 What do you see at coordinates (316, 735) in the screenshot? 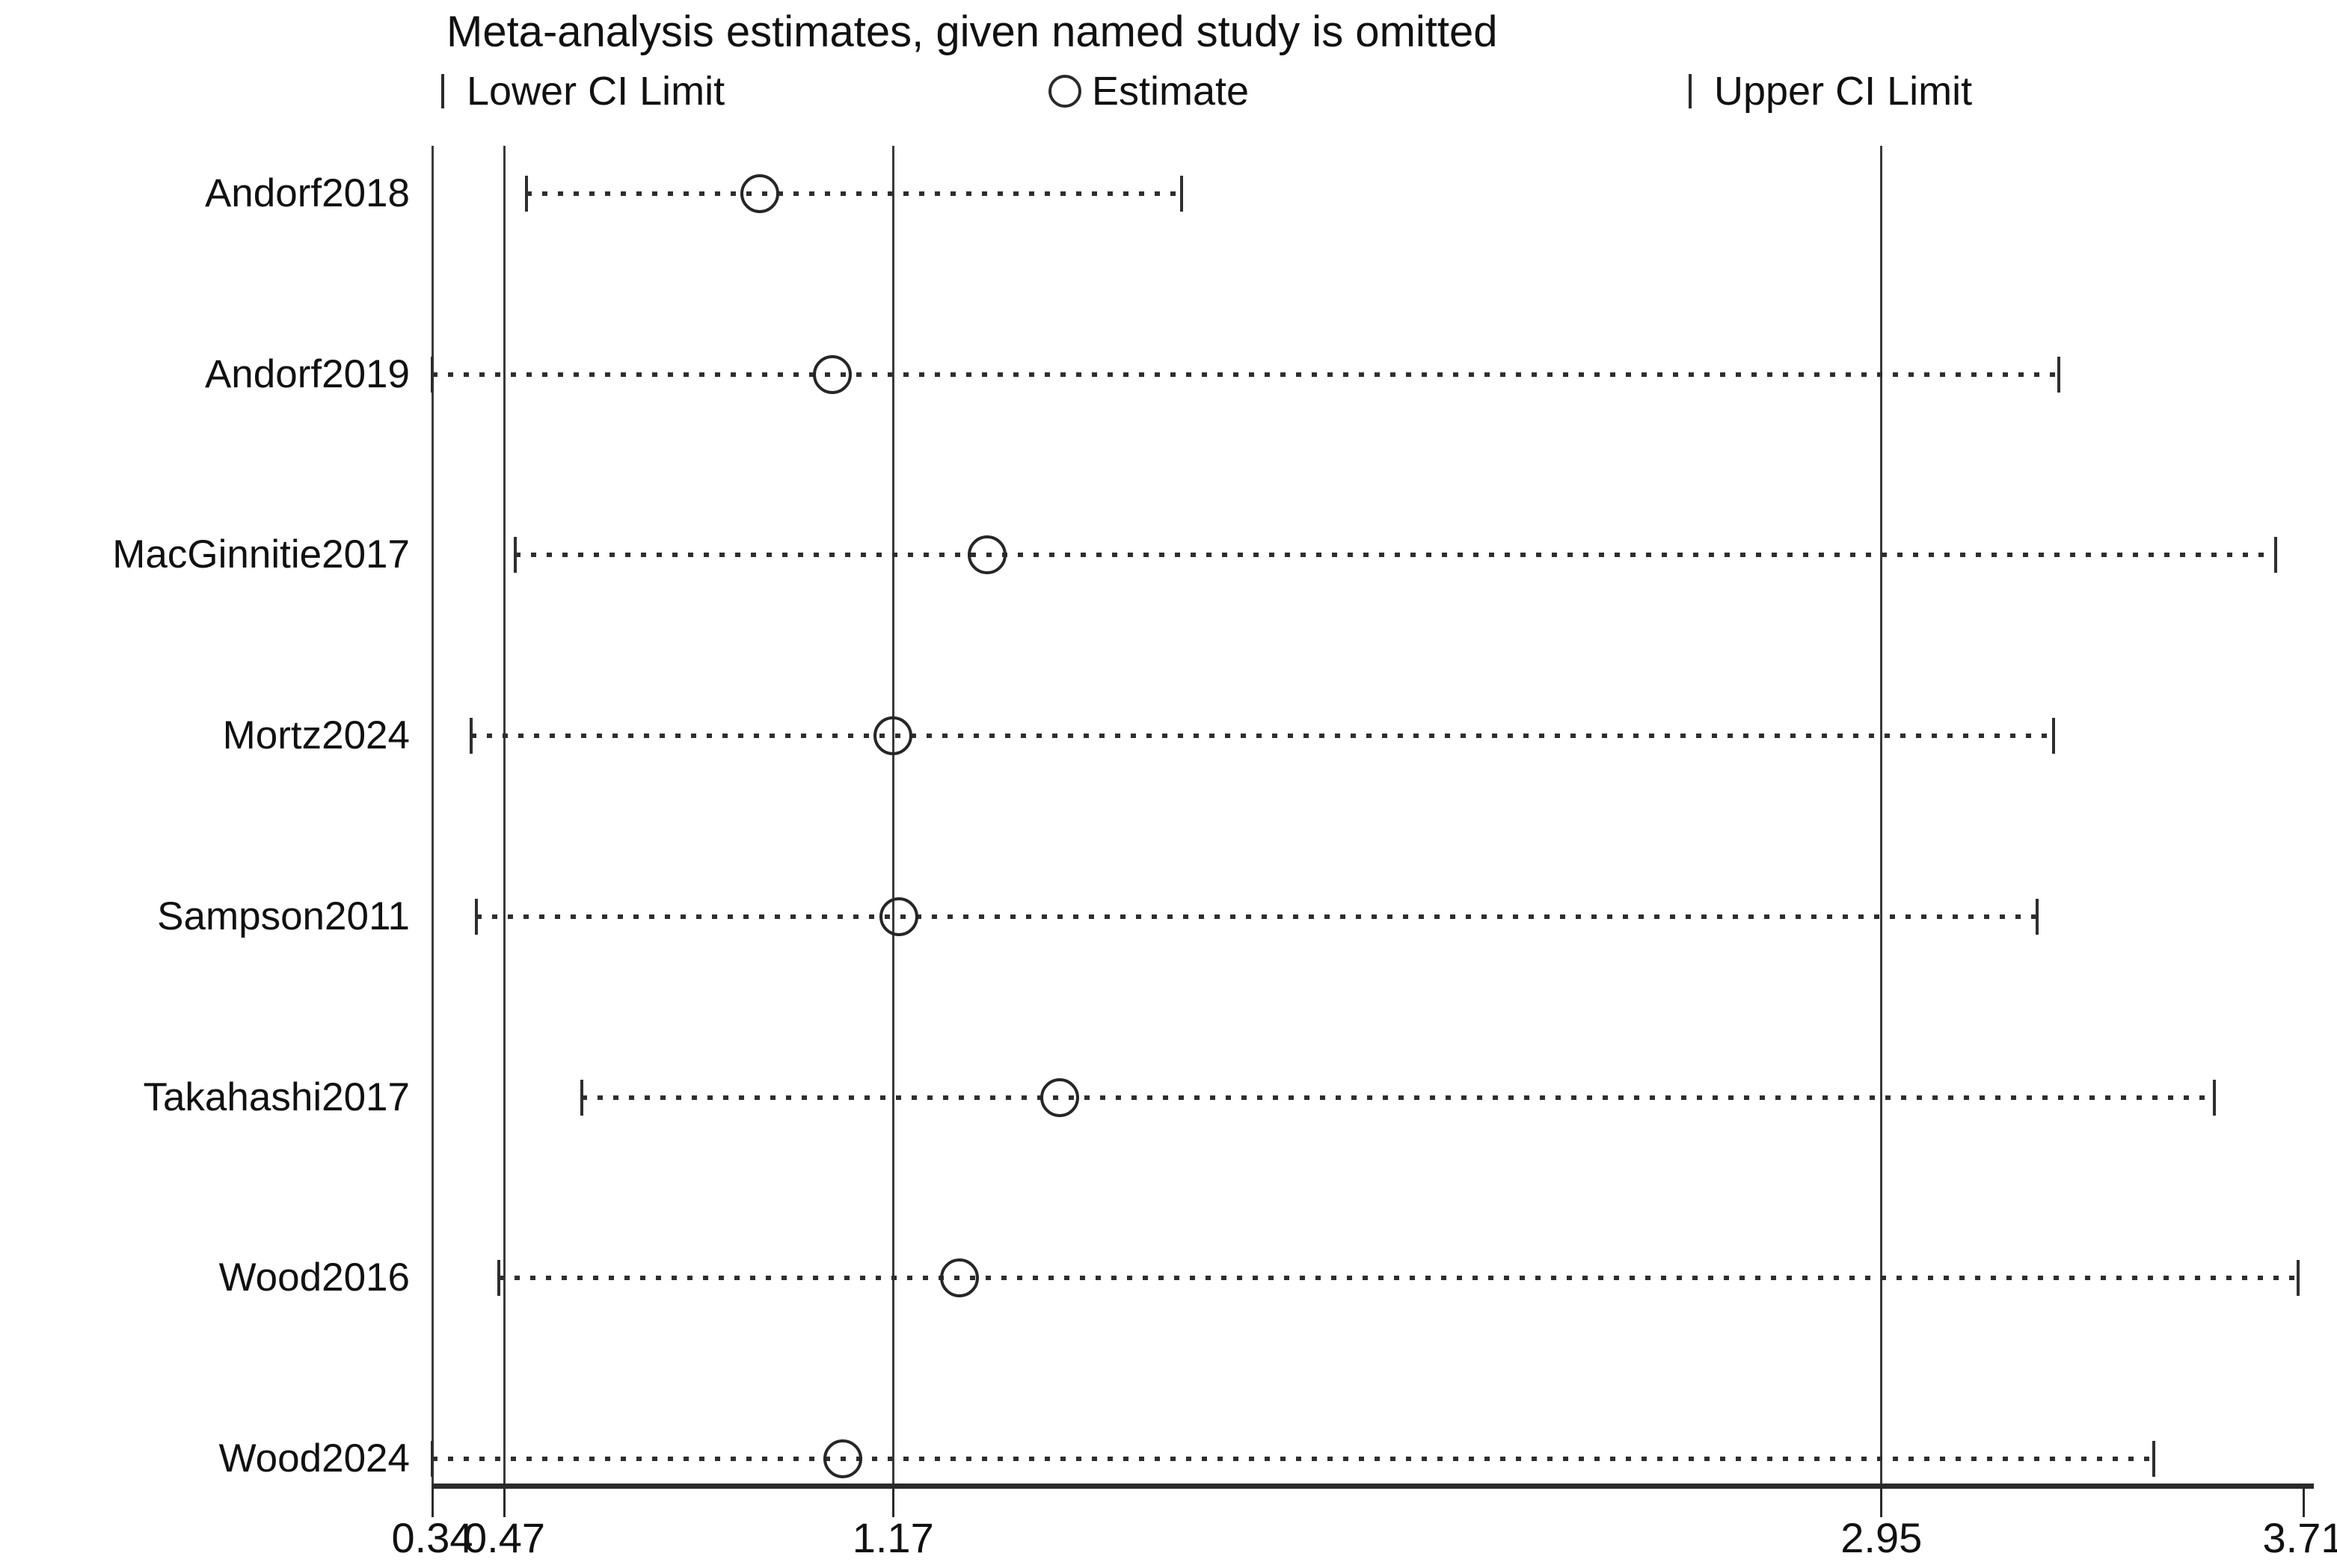
I see `study-label: Mortz2024` at bounding box center [316, 735].